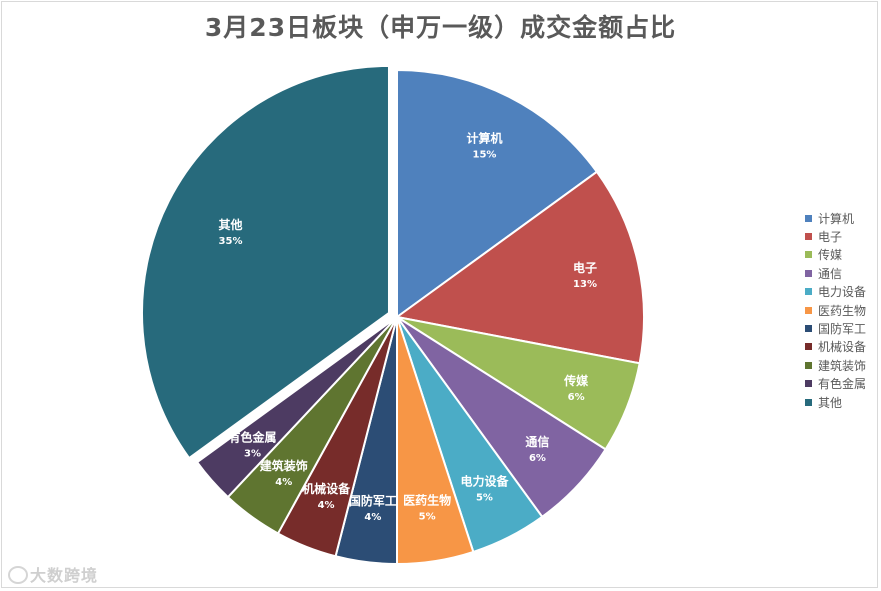 Image resolution: width=881 pixels, height=591 pixels. What do you see at coordinates (252, 453) in the screenshot?
I see `slice-percent-label: 3%` at bounding box center [252, 453].